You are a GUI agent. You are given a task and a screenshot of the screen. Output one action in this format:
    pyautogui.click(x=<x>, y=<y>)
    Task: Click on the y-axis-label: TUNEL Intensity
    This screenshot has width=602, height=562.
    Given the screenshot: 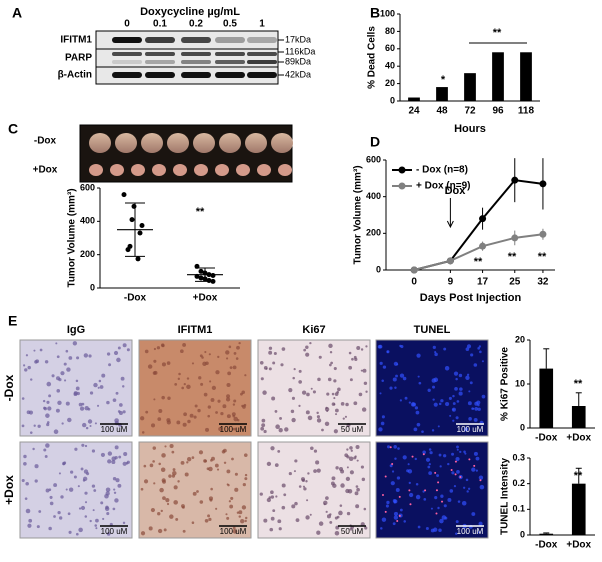 What is the action you would take?
    pyautogui.click(x=505, y=496)
    